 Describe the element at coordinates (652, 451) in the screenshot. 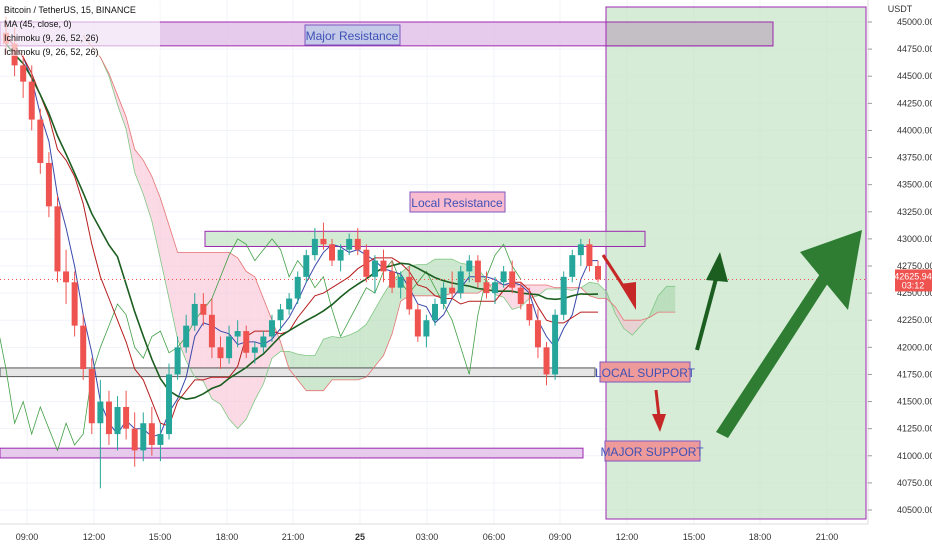

I see `major-support-label-box` at that location.